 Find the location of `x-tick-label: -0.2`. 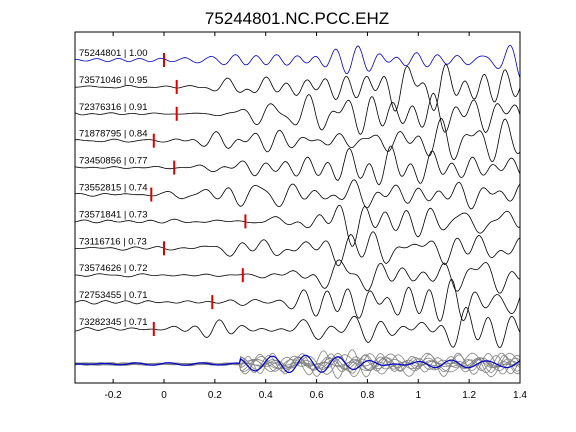

x-tick-label: -0.2 is located at coordinates (114, 395).